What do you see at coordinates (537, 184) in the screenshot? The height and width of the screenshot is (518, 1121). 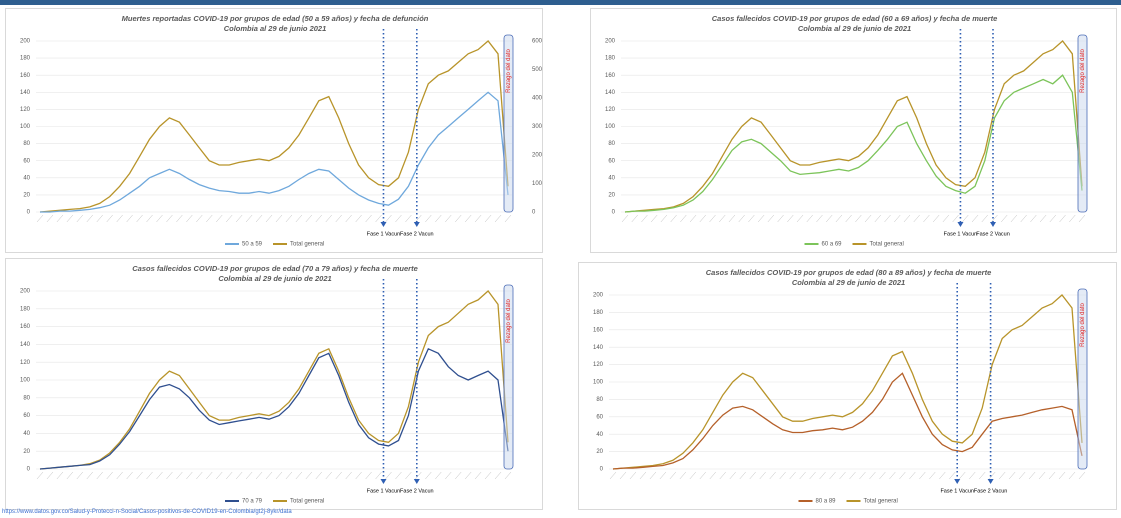 I see `y2-tick-label: 100` at bounding box center [537, 184].